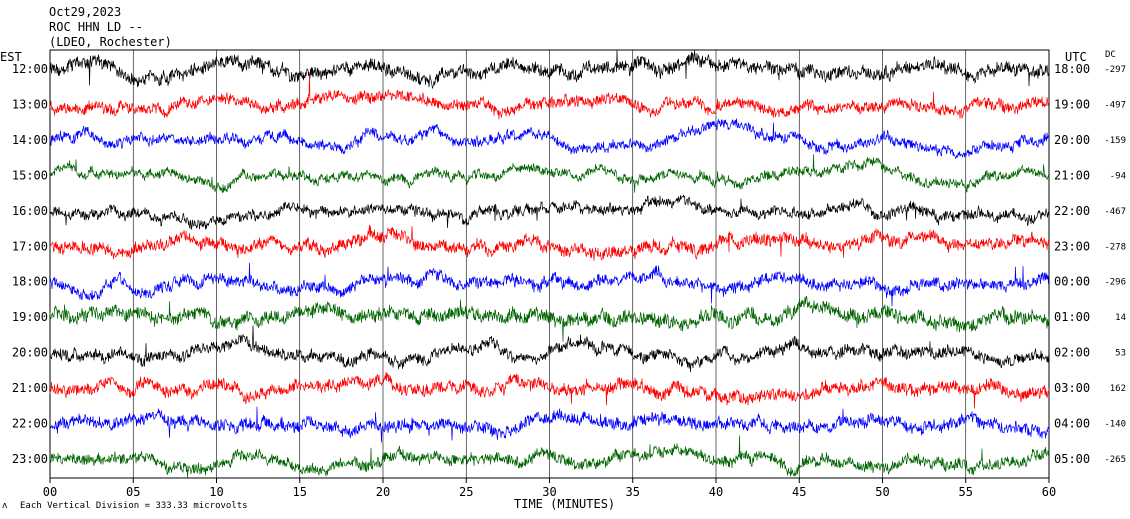 The image size is (1130, 519). What do you see at coordinates (799, 492) in the screenshot?
I see `x-tick-label: 45` at bounding box center [799, 492].